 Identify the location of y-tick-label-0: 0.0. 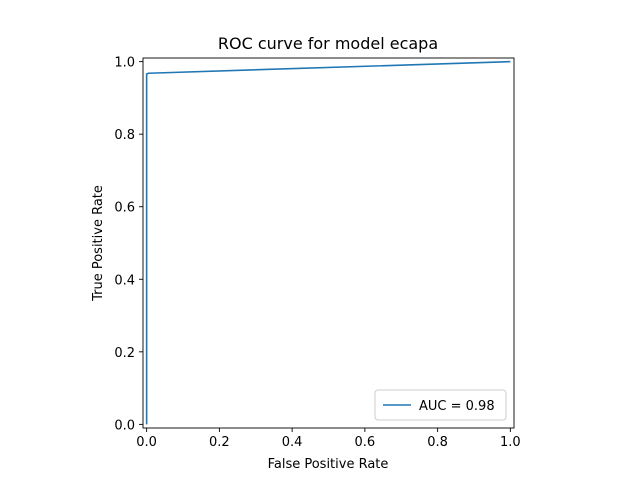
(124, 425).